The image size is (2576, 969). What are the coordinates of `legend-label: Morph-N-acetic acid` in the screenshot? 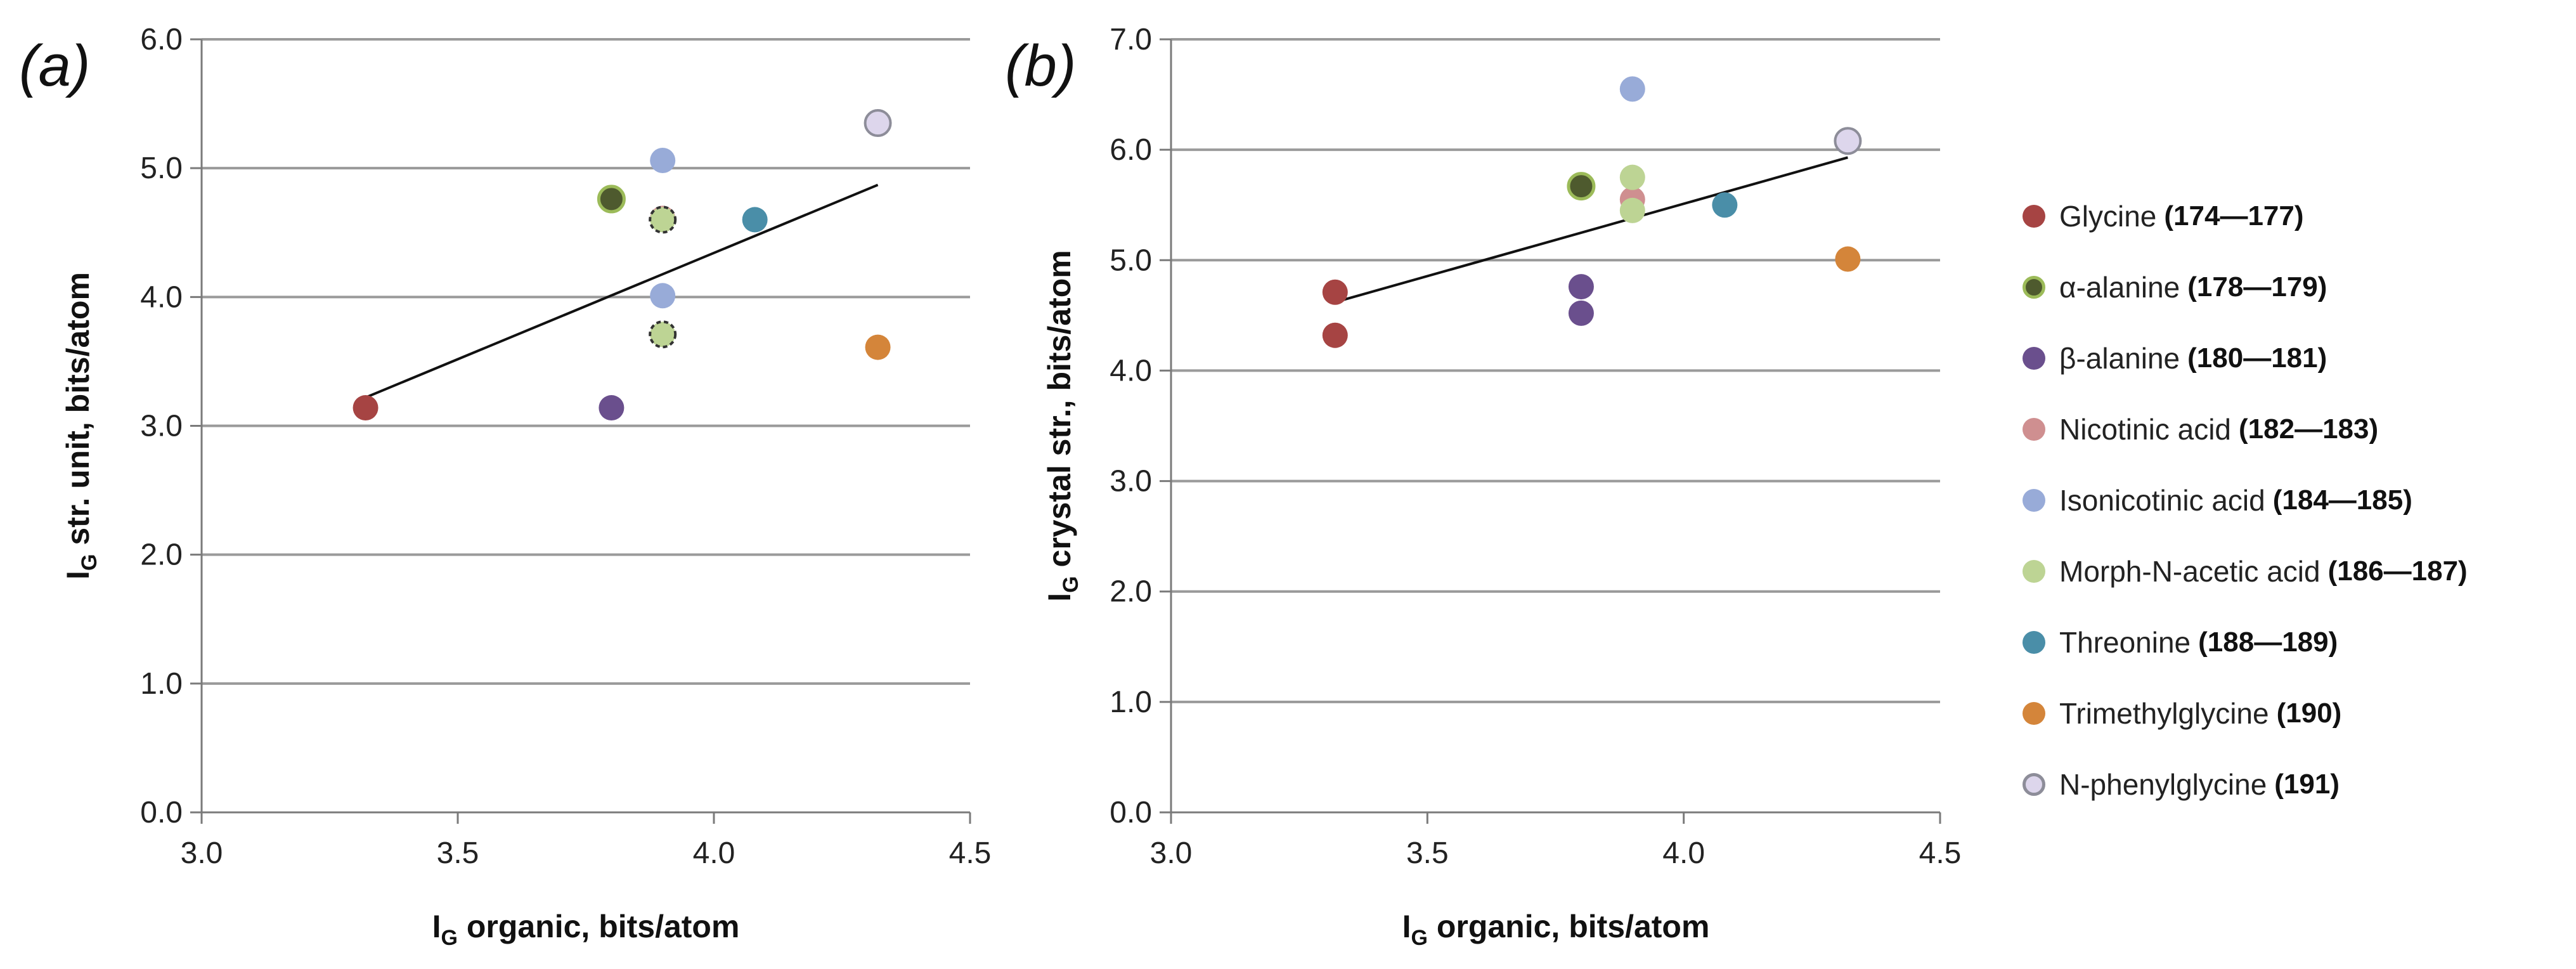 It's located at (2189, 571).